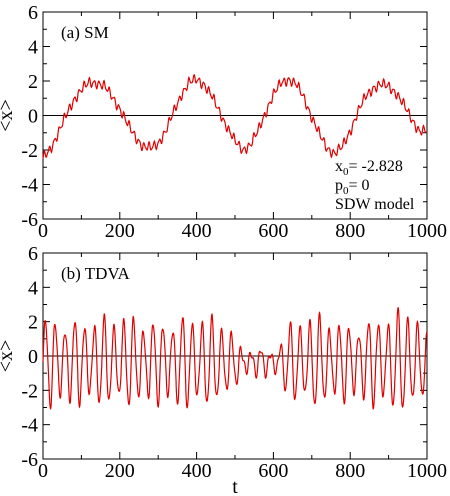 This screenshot has width=450, height=496. Describe the element at coordinates (352, 187) in the screenshot. I see `annotation-p0: p0= 0` at that location.